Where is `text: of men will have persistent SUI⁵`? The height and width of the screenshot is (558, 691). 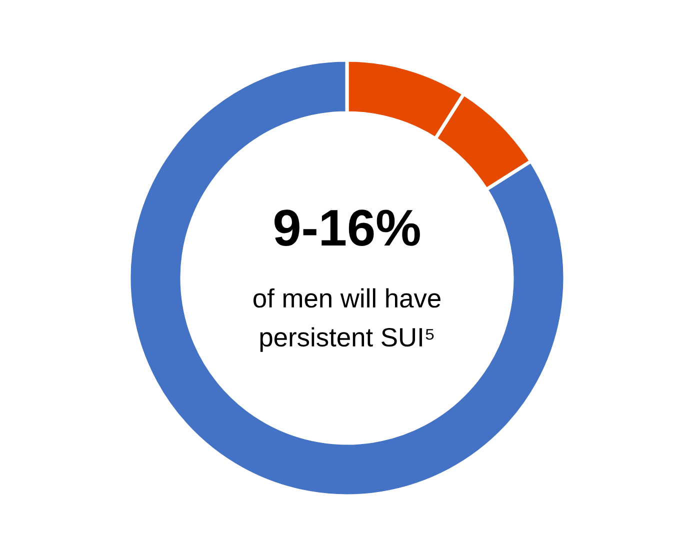 text: of men will have persistent SUI⁵ is located at coordinates (347, 320).